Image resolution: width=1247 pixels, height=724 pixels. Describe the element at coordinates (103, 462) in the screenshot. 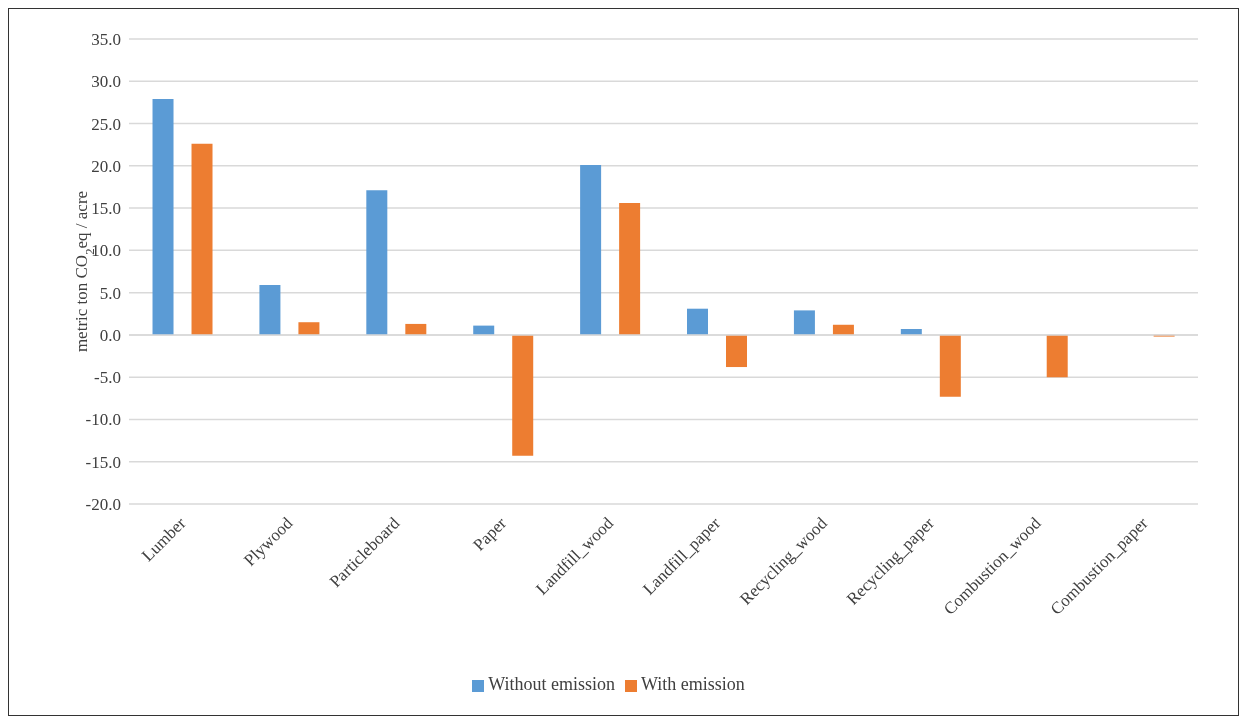

I see `y-tick-label: -15.0` at that location.